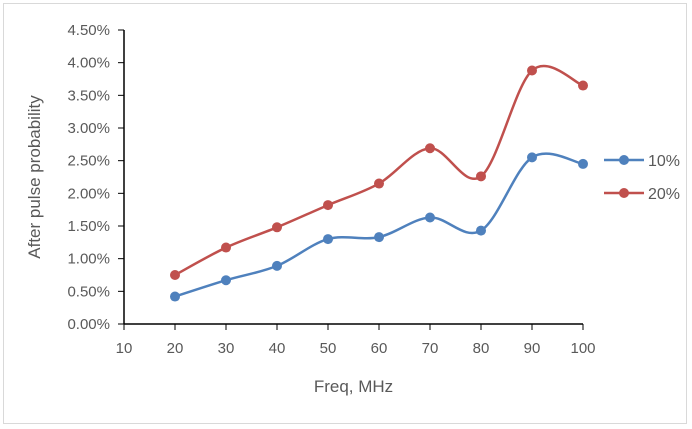  I want to click on legend-marker-20%, so click(624, 193).